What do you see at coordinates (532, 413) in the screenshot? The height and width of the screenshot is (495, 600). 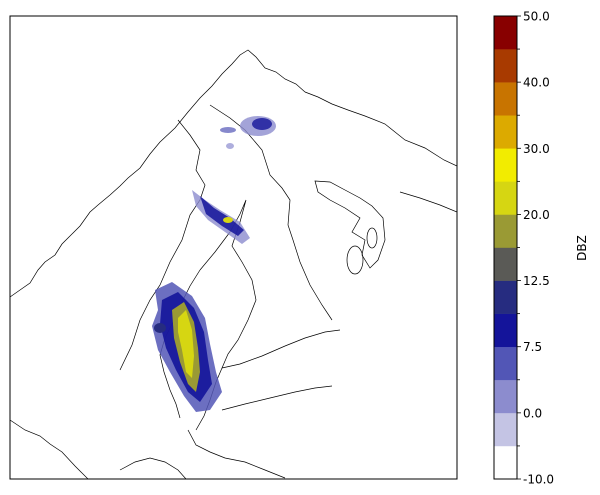 I see `colorbar-tick-label: 0.0` at bounding box center [532, 413].